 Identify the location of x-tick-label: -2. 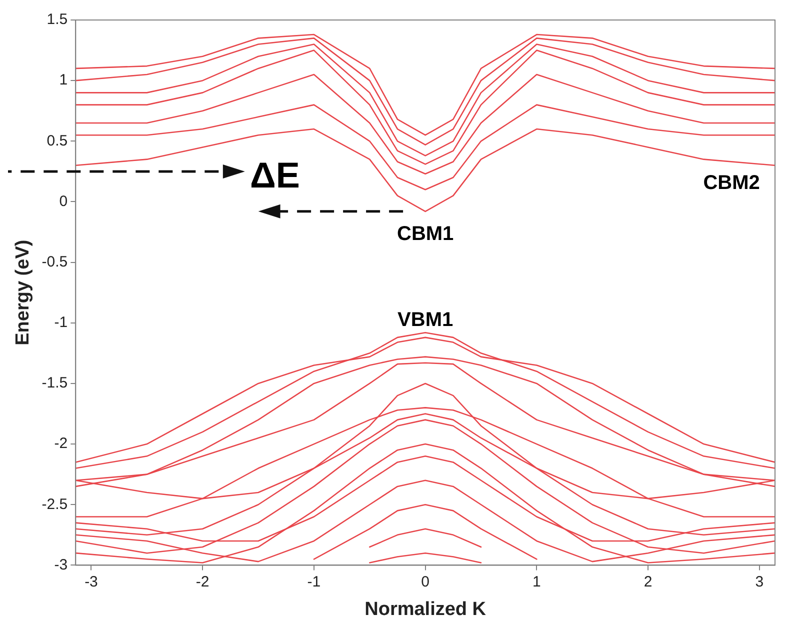
(203, 581).